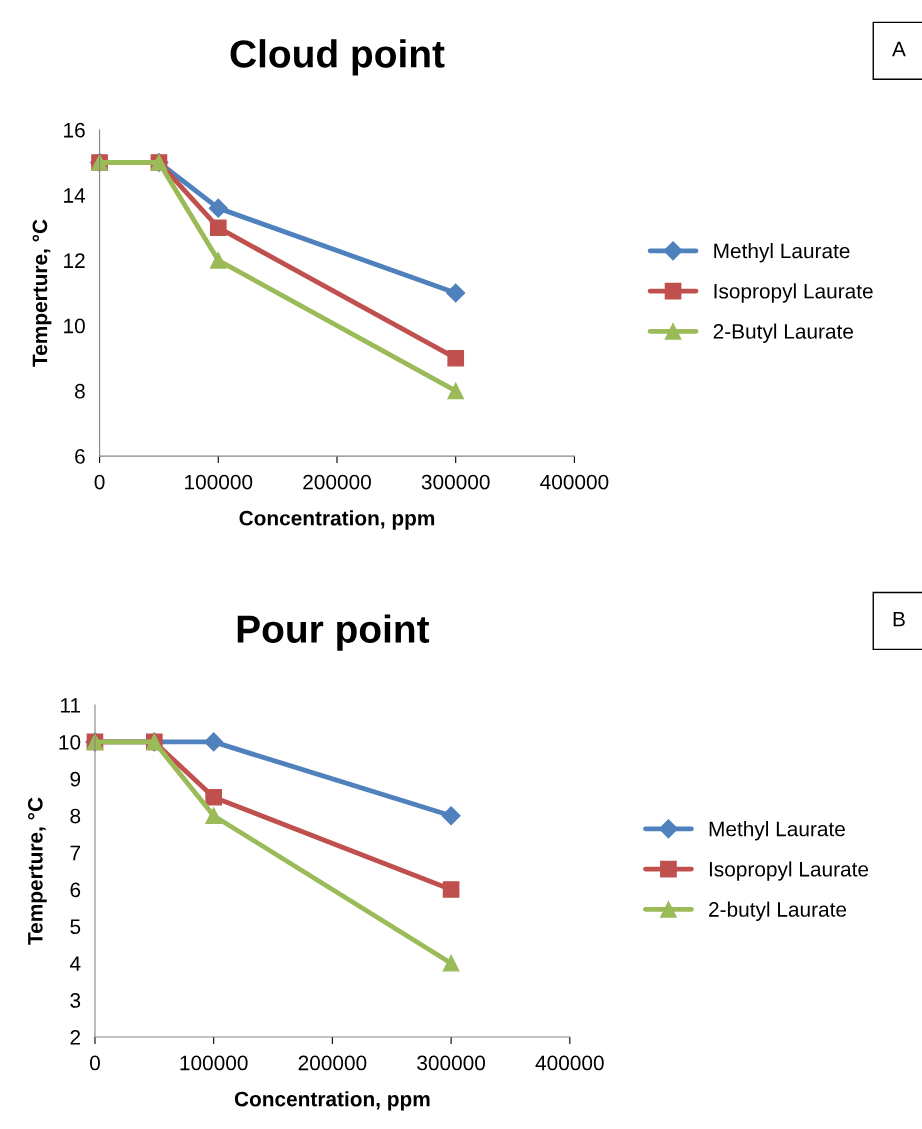 This screenshot has width=922, height=1129. Describe the element at coordinates (74, 130) in the screenshot. I see `y-tick-label: 16` at that location.